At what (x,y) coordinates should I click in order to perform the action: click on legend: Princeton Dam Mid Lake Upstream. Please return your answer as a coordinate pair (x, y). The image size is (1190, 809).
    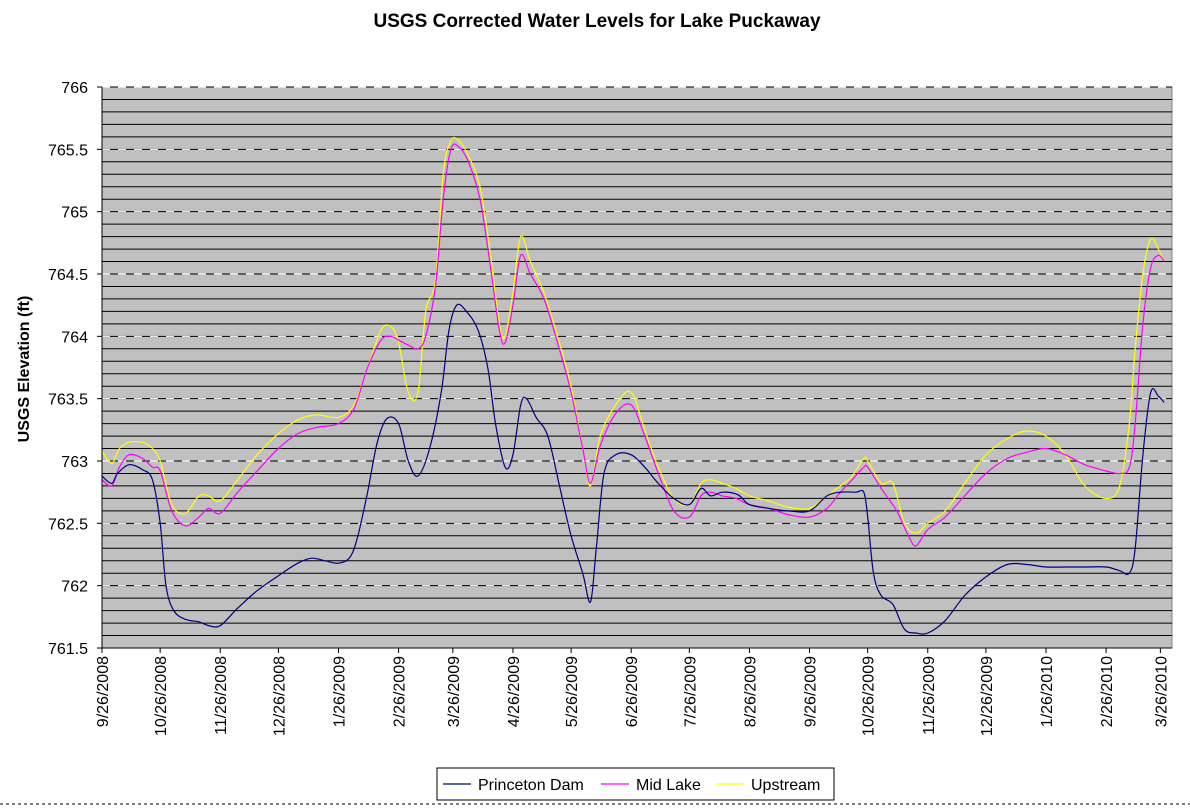
    Looking at the image, I should click on (635, 784).